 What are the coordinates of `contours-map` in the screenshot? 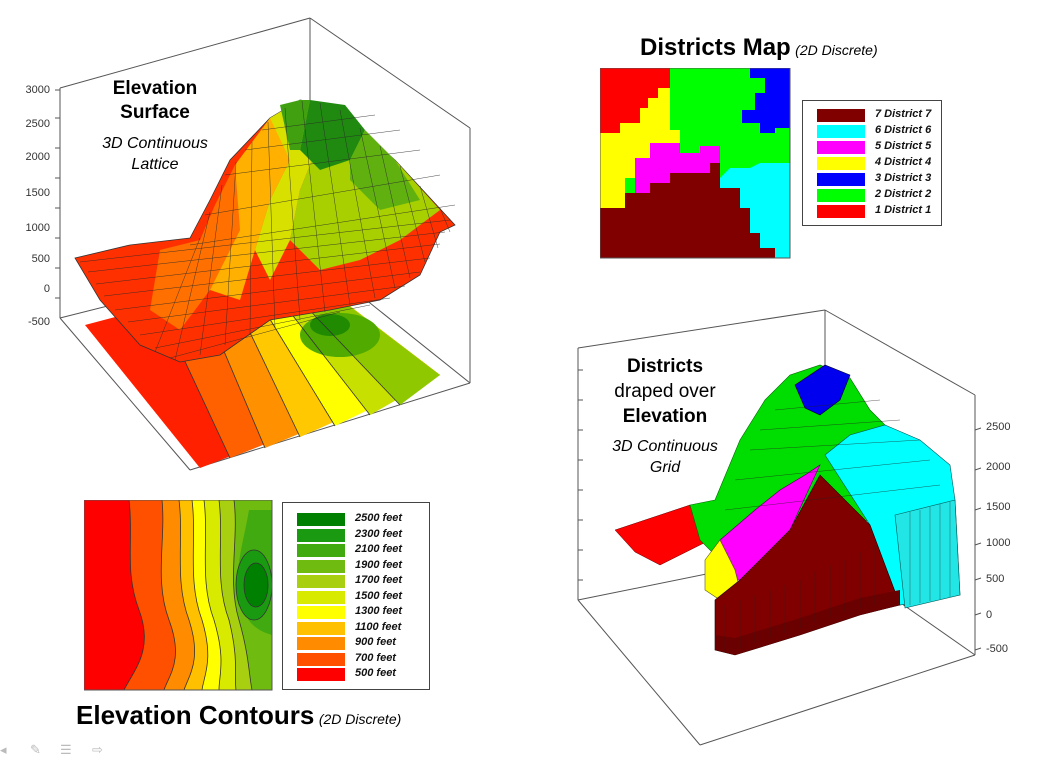 It's located at (178, 595).